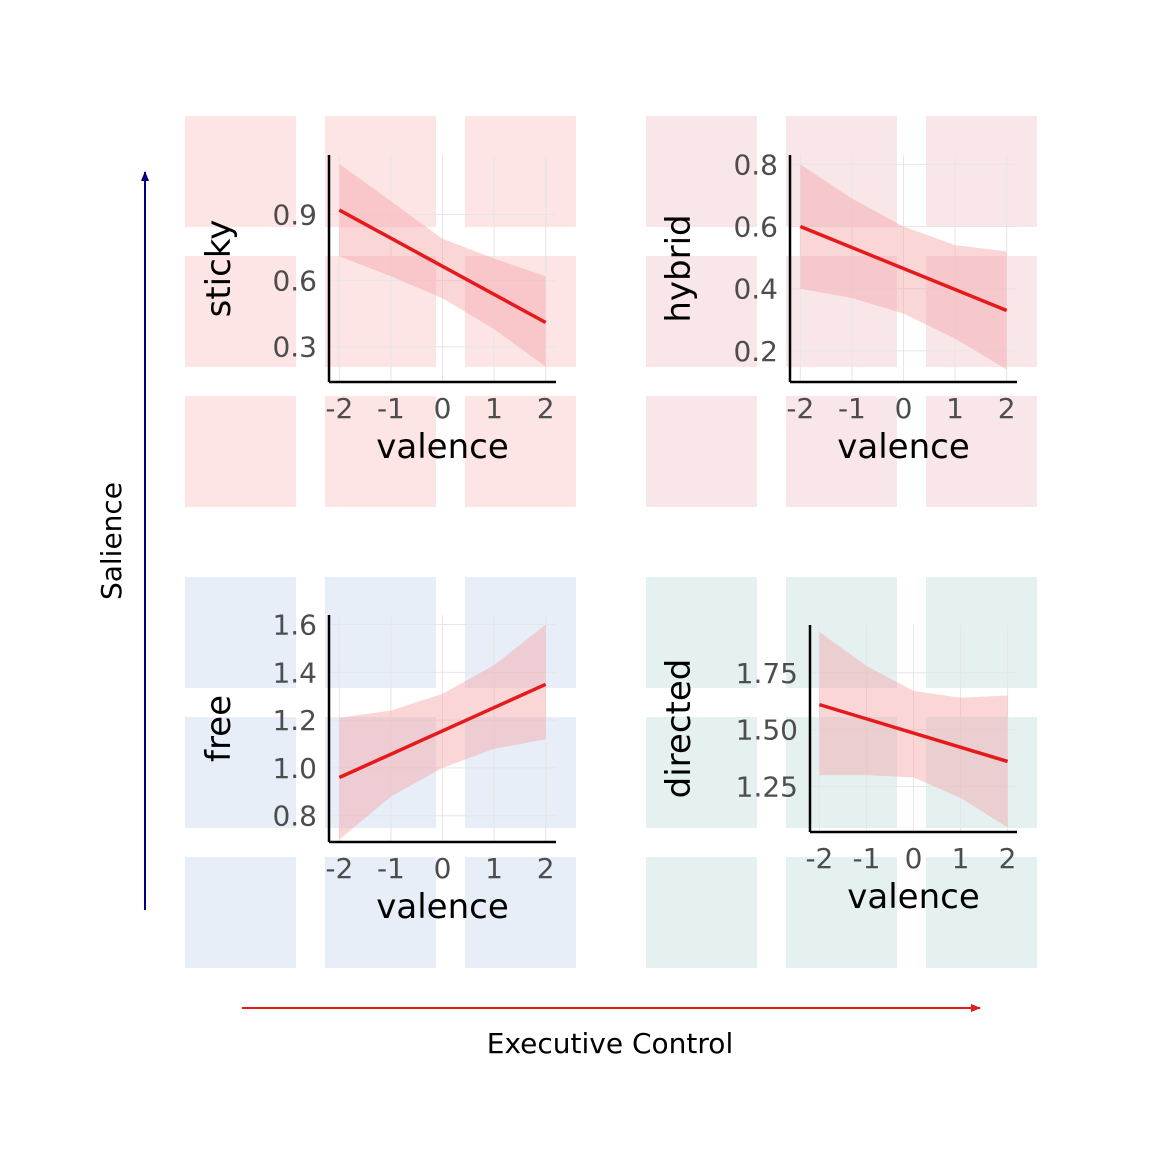 Image resolution: width=1152 pixels, height=1152 pixels. Describe the element at coordinates (755, 289) in the screenshot. I see `y-tick-label: 0.4` at that location.